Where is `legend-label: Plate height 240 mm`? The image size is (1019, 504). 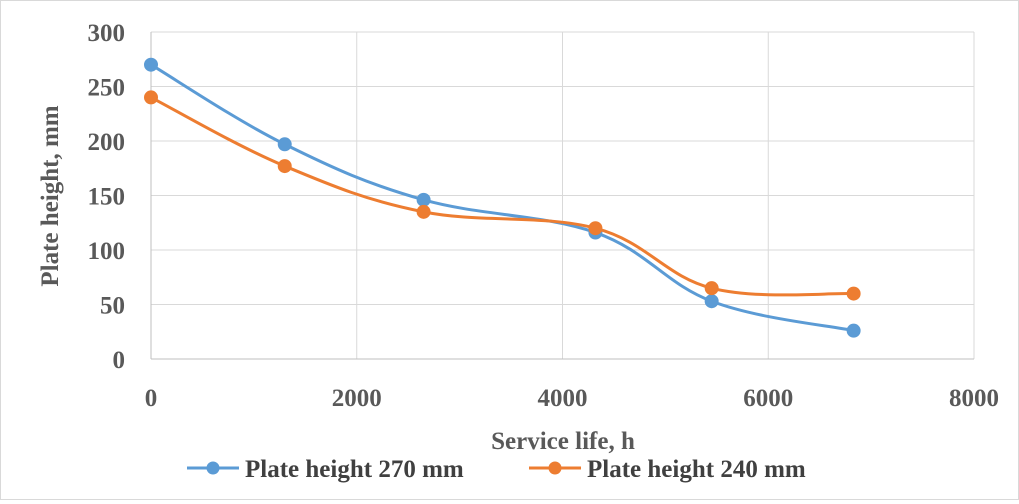
legend-label: Plate height 240 mm is located at coordinates (696, 469).